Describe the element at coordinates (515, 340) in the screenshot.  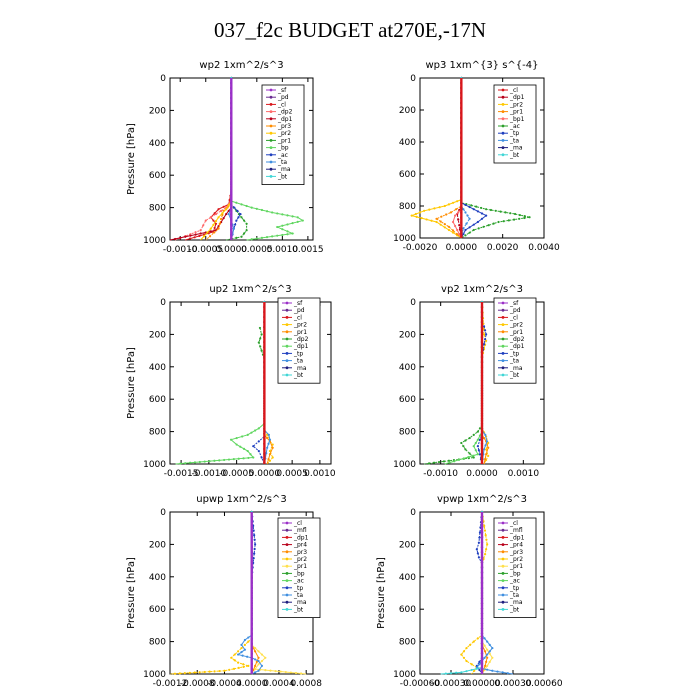
I see `legend: _sf_pd_cl_pr2_pr1_dp2_dp1_tp_ta_ma_bt` at that location.